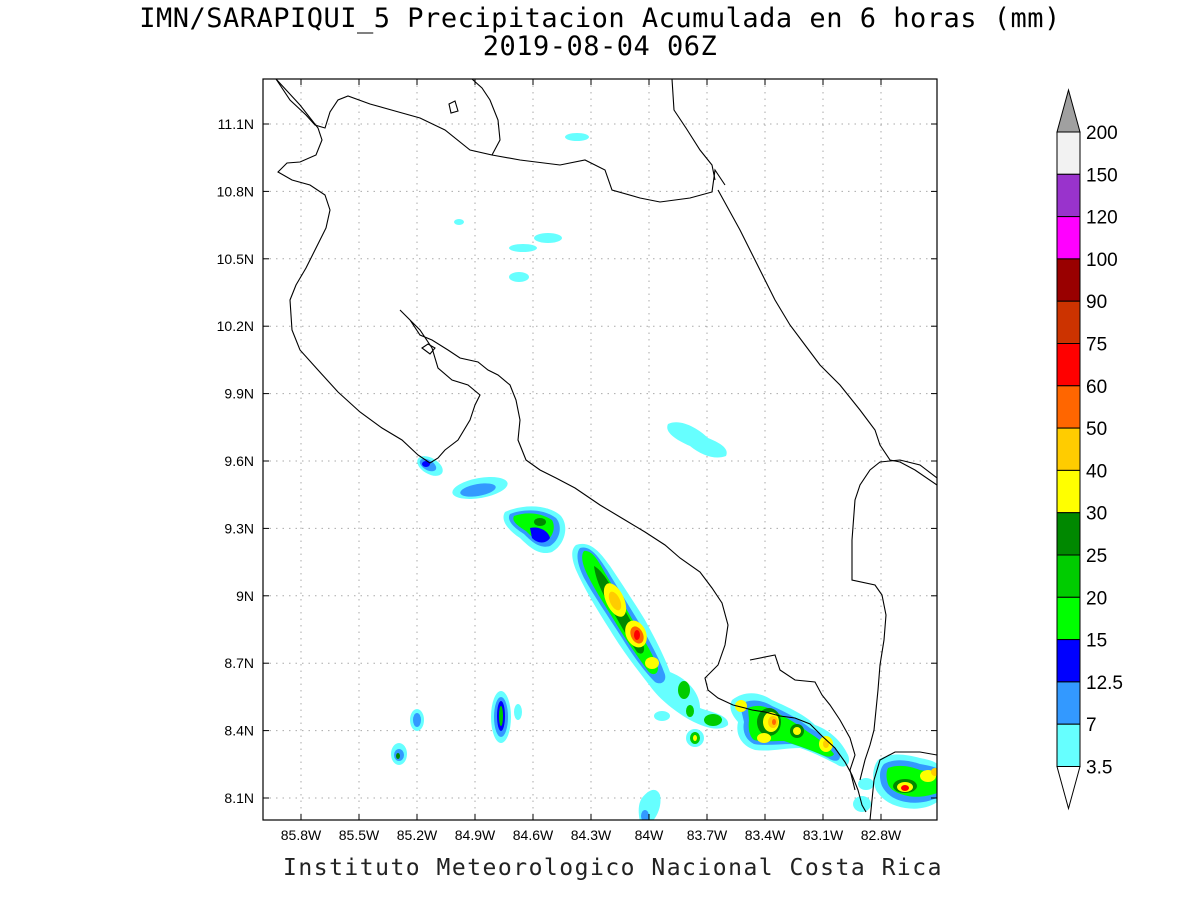  What do you see at coordinates (1099, 768) in the screenshot?
I see `colorbar-label: 3.5` at bounding box center [1099, 768].